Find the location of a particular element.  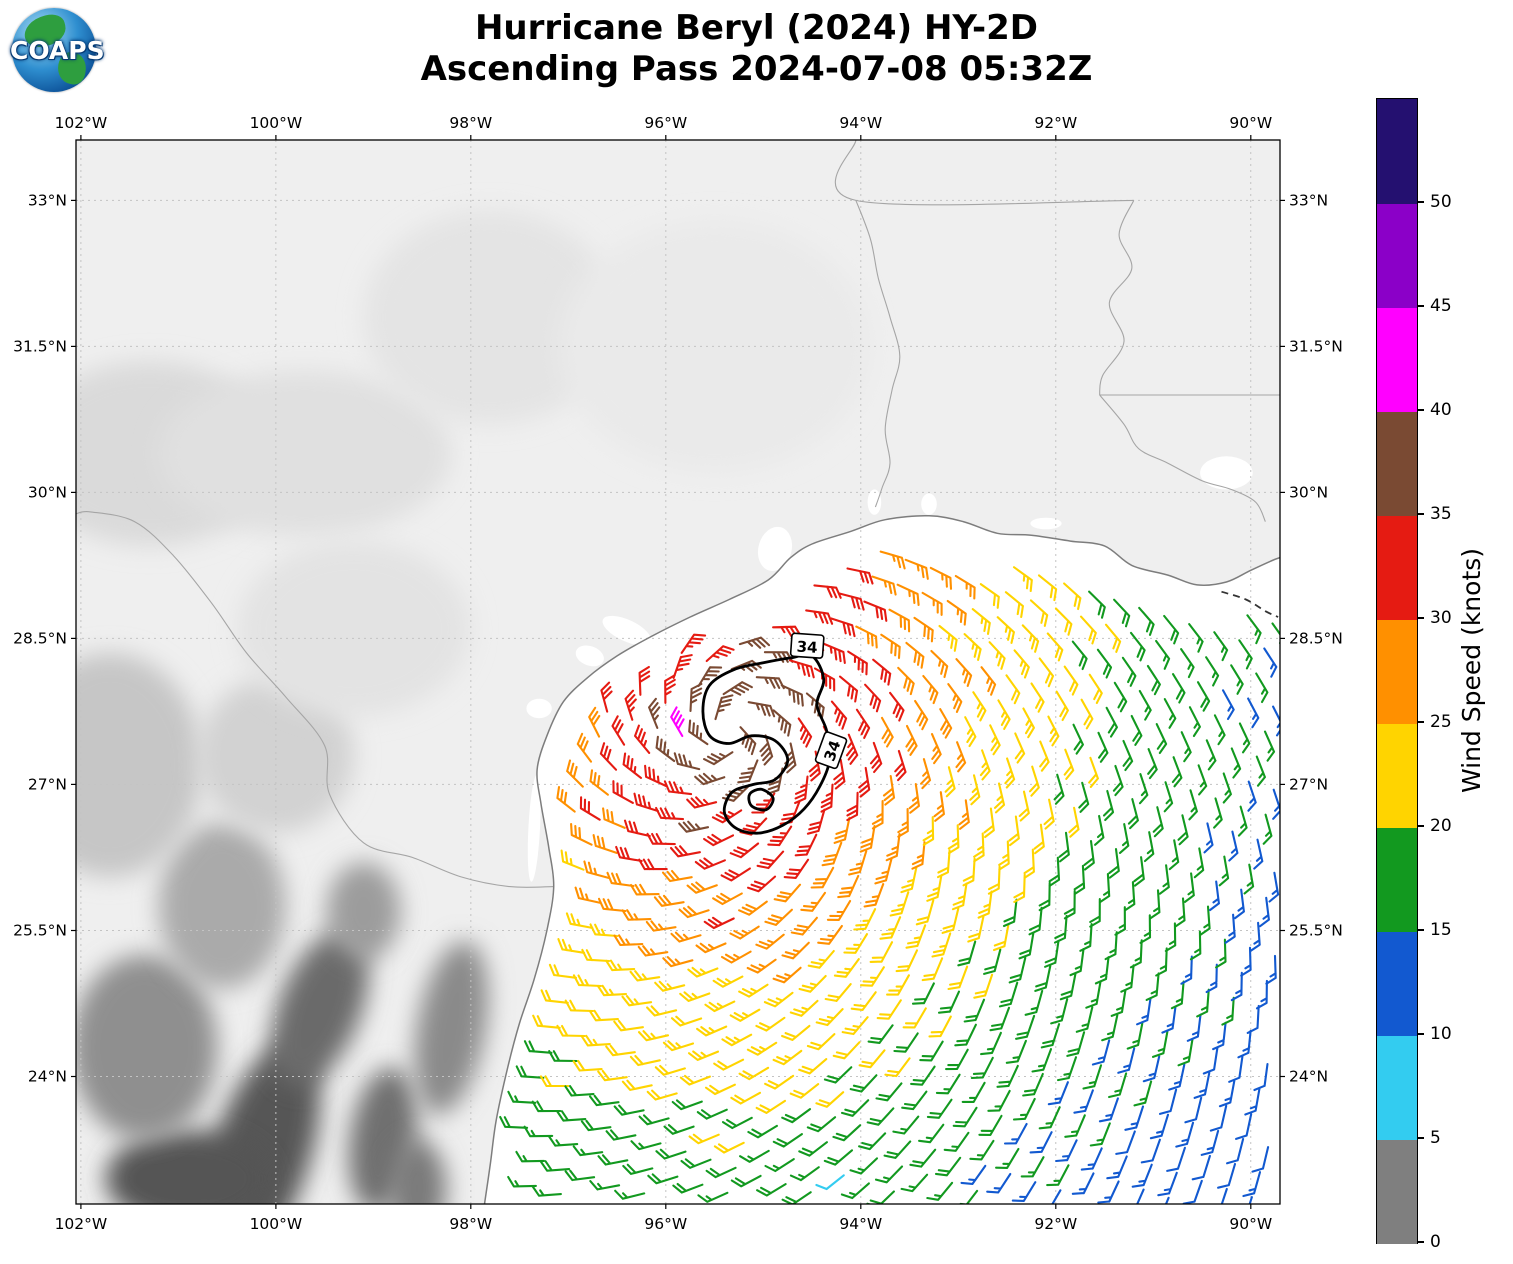

plot-title-line2: Ascending Pass 2024-07-08 05:32Z is located at coordinates (756, 69).